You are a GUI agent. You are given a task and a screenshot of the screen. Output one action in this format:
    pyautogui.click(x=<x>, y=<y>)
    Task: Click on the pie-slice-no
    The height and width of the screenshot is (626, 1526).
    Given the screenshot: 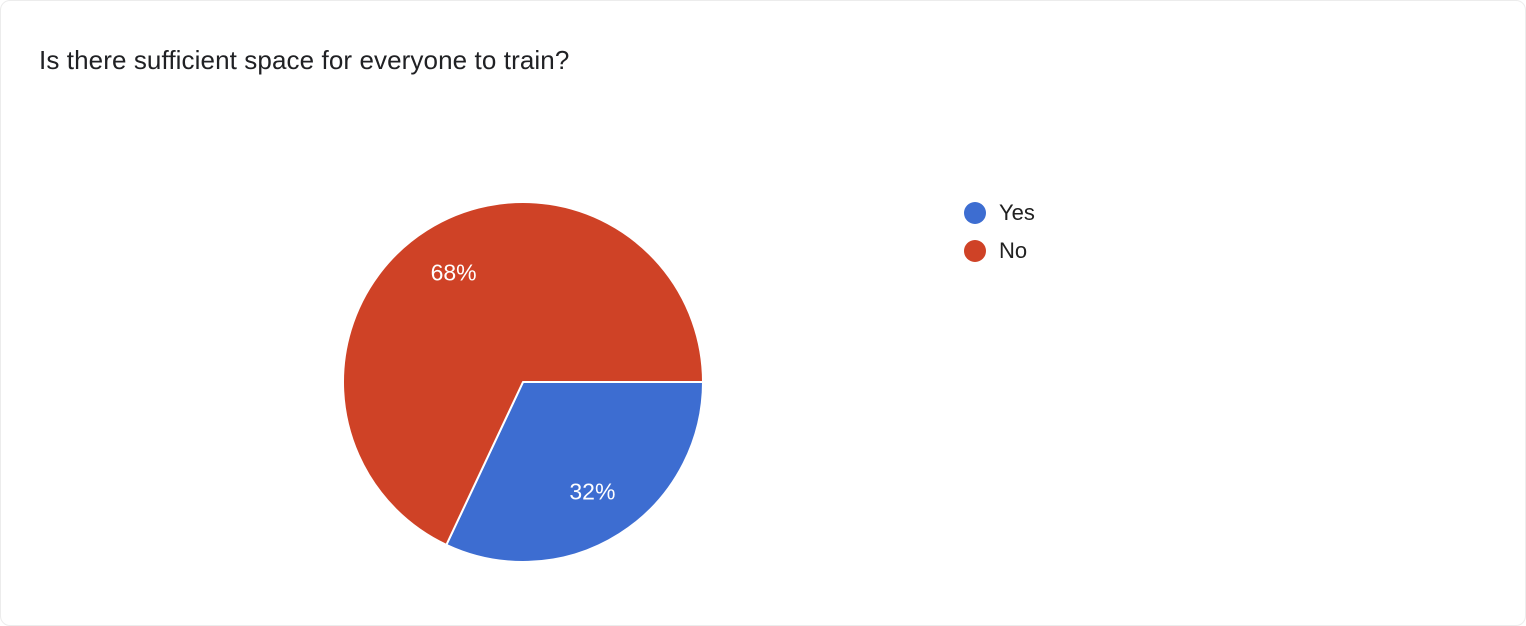 What is the action you would take?
    pyautogui.click(x=523, y=373)
    